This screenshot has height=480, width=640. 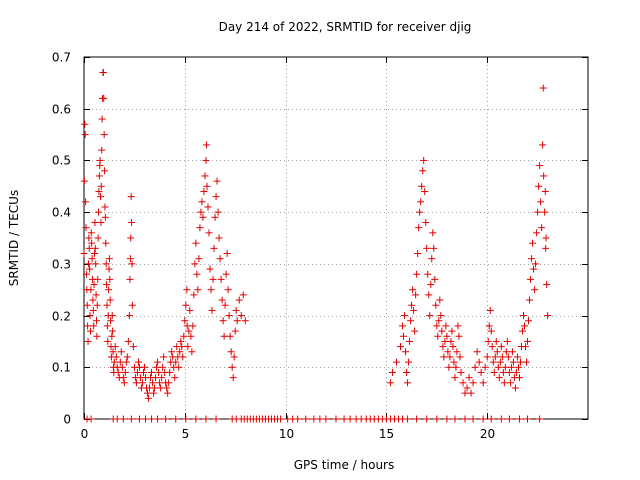 What do you see at coordinates (85, 434) in the screenshot?
I see `x-tick-label: 0` at bounding box center [85, 434].